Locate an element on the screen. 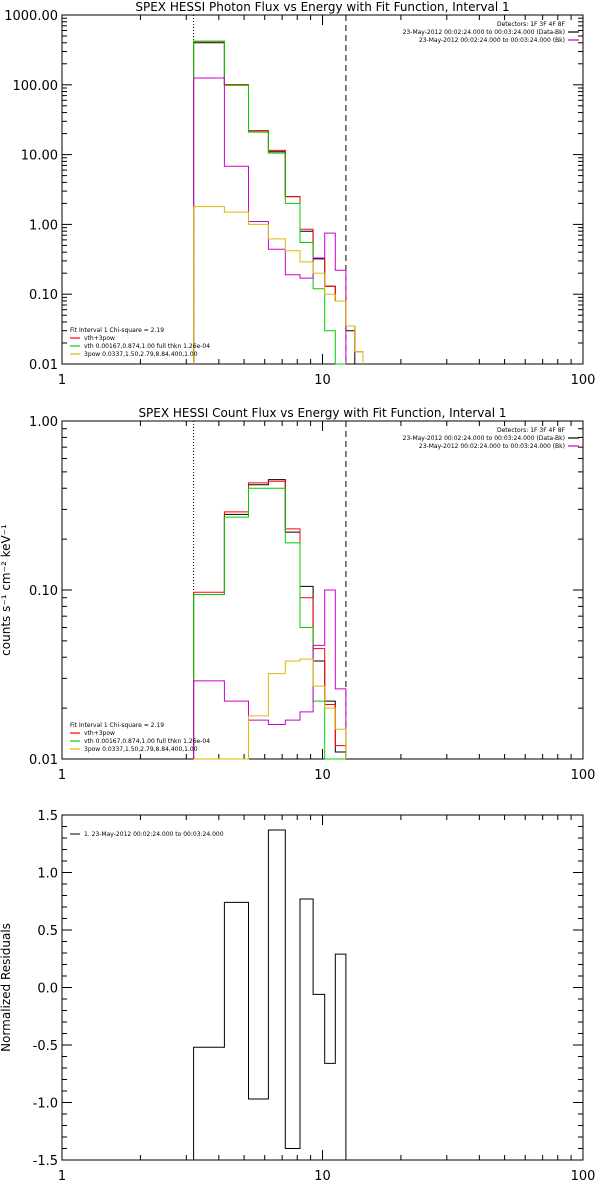 The width and height of the screenshot is (600, 1204). y-tick-label: 1000.00 is located at coordinates (31, 16).